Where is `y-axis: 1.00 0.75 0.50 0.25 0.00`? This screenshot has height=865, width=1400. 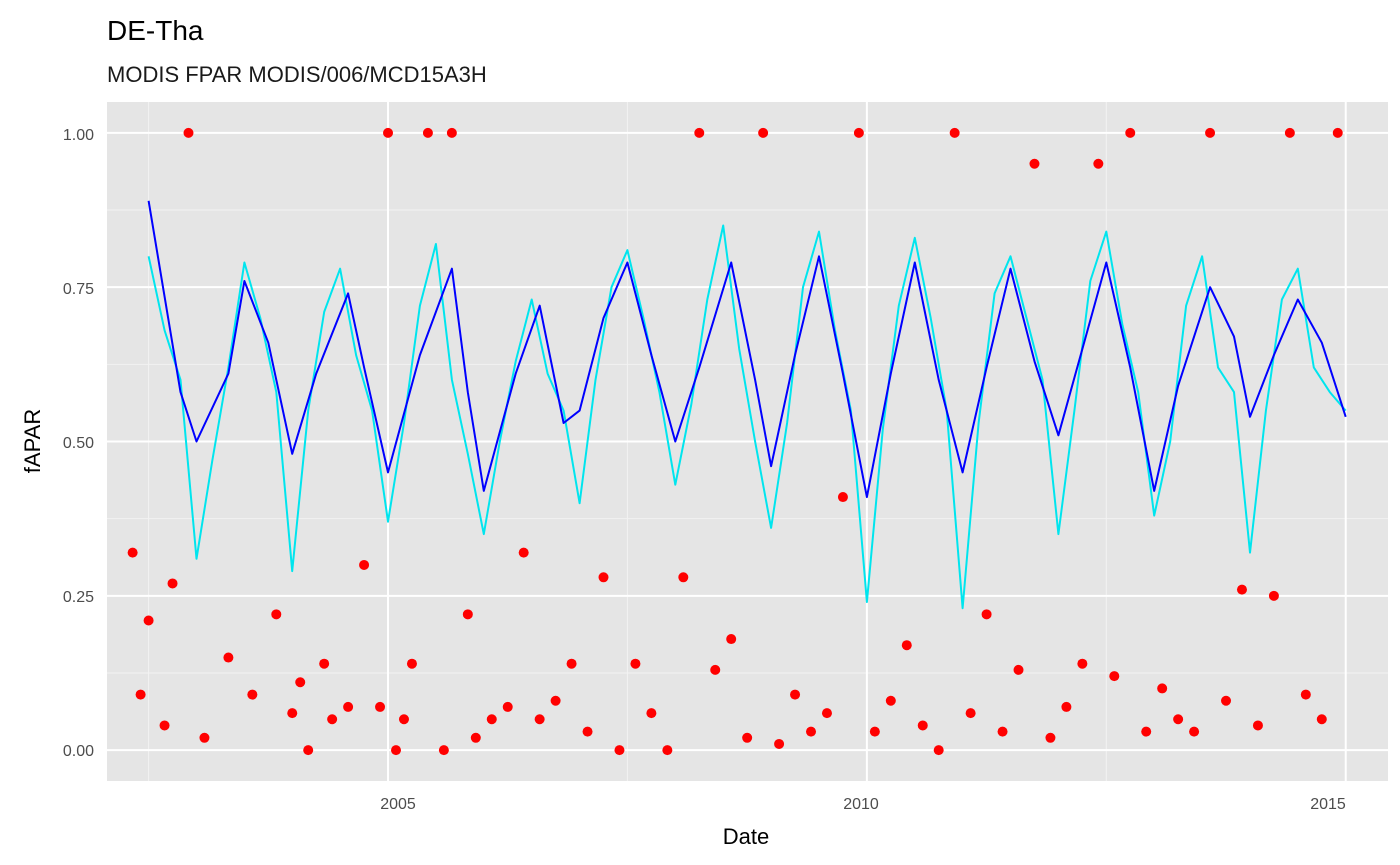
y-axis: 1.00 0.75 0.50 0.25 0.00 is located at coordinates (78, 443).